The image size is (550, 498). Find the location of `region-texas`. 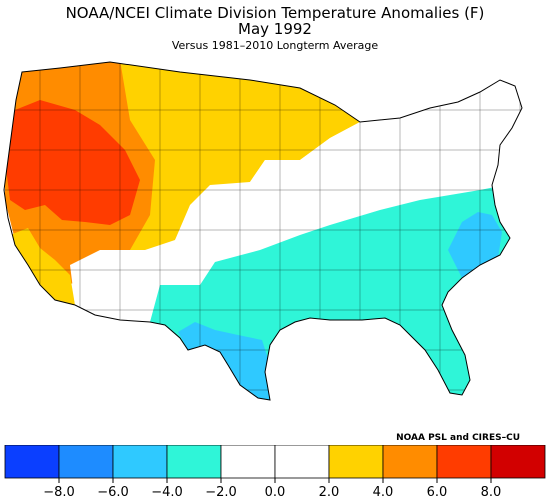

region-texas is located at coordinates (224, 361).